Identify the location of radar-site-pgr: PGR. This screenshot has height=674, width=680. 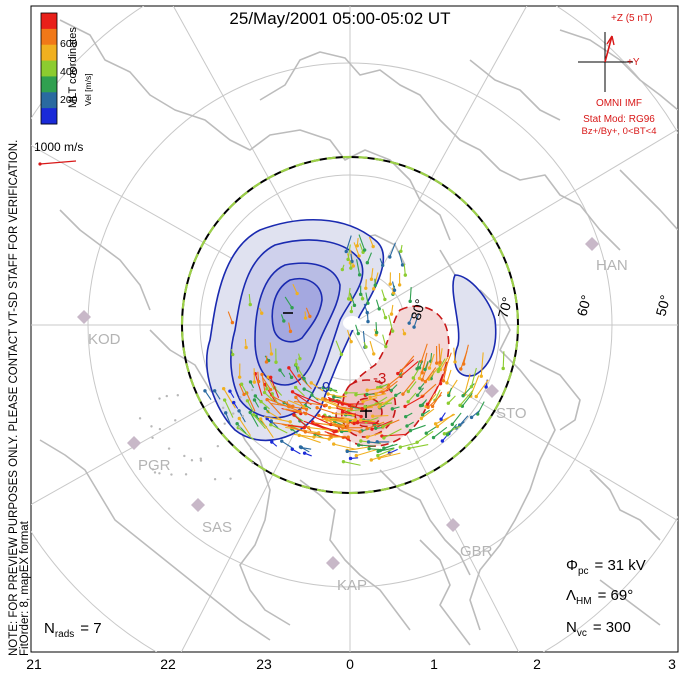
(149, 455).